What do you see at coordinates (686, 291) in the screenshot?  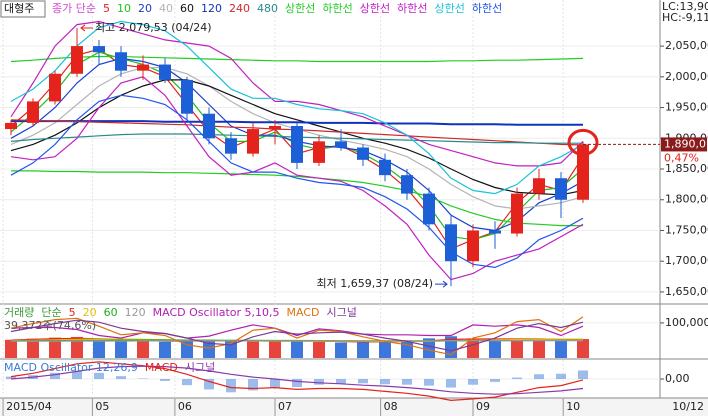 I see `y-tick-label: 1,650,00` at bounding box center [686, 291].